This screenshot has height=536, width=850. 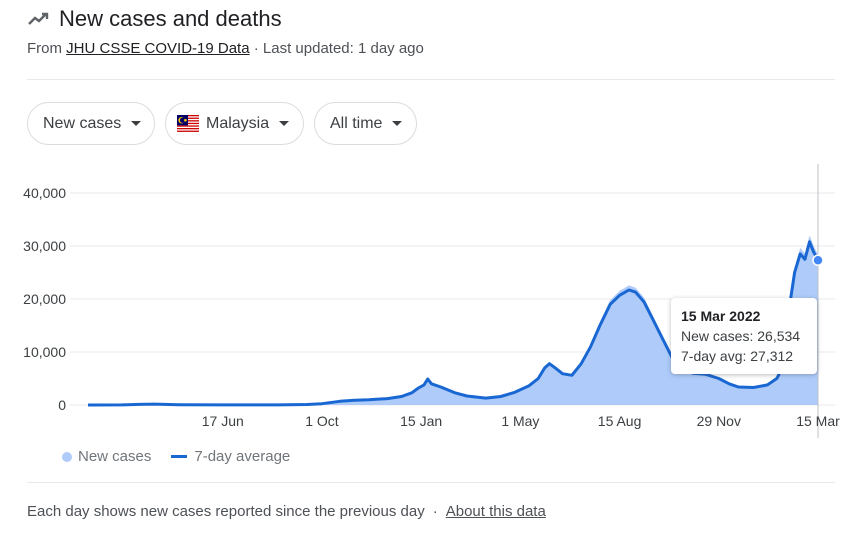 I want to click on x-tick-label: 17 Jun, so click(x=223, y=421).